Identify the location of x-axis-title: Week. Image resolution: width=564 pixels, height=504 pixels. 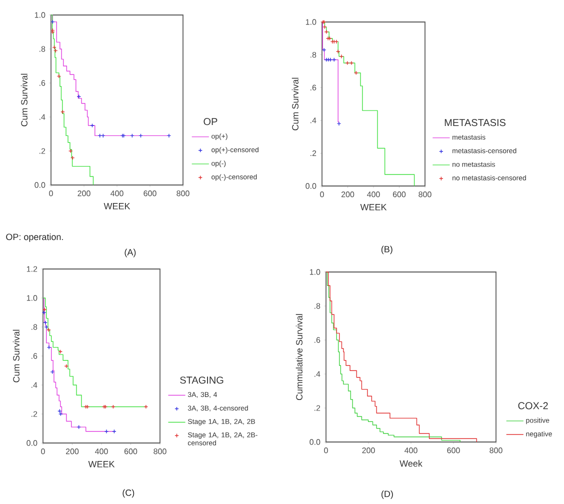
(411, 463).